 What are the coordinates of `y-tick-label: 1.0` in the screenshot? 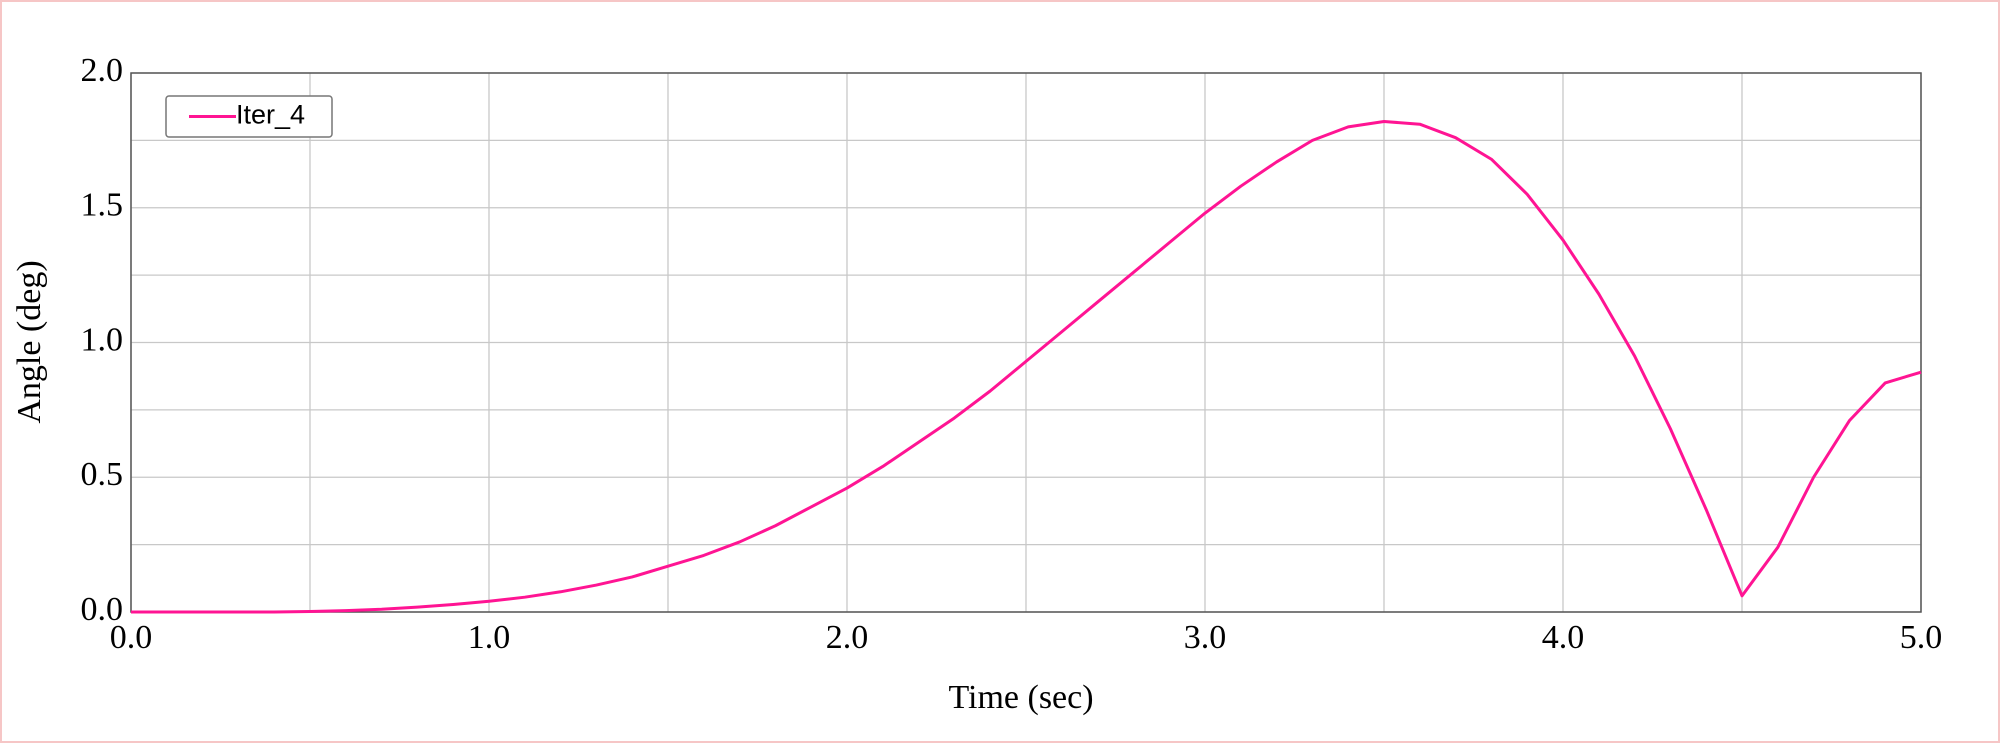 It's located at (102, 339).